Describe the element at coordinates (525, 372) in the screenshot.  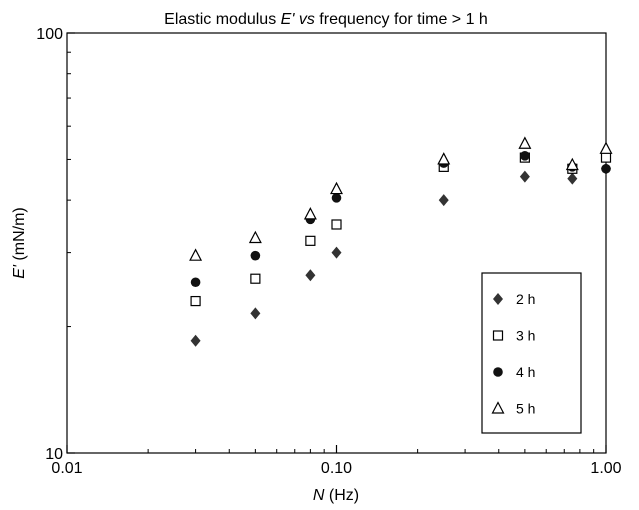
I see `legend-label: 4 h` at that location.